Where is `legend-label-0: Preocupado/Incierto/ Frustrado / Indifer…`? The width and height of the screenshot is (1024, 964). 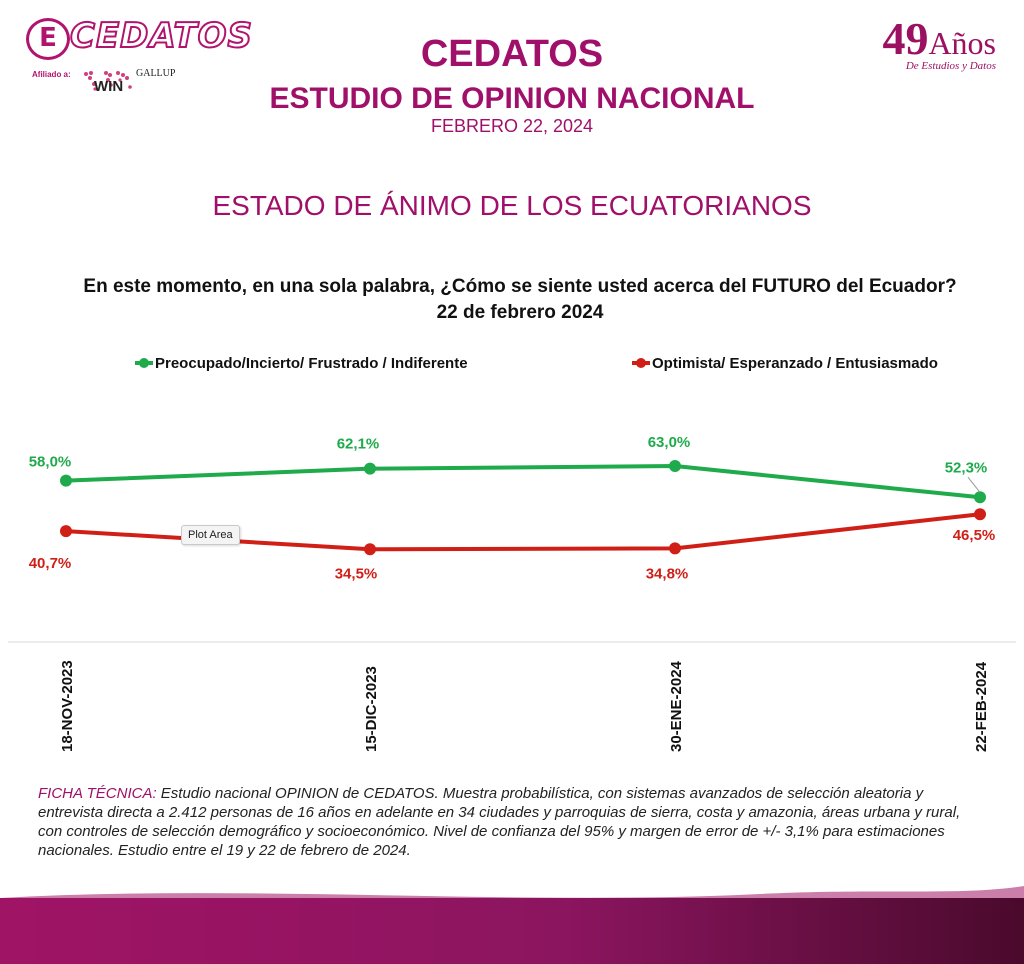 legend-label-0: Preocupado/Incierto/ Frustrado / Indifer… is located at coordinates (311, 363).